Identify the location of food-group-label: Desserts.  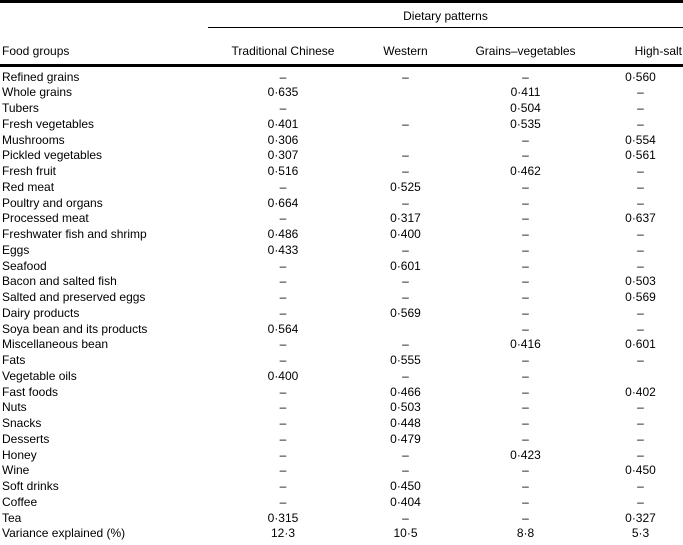
(26, 438).